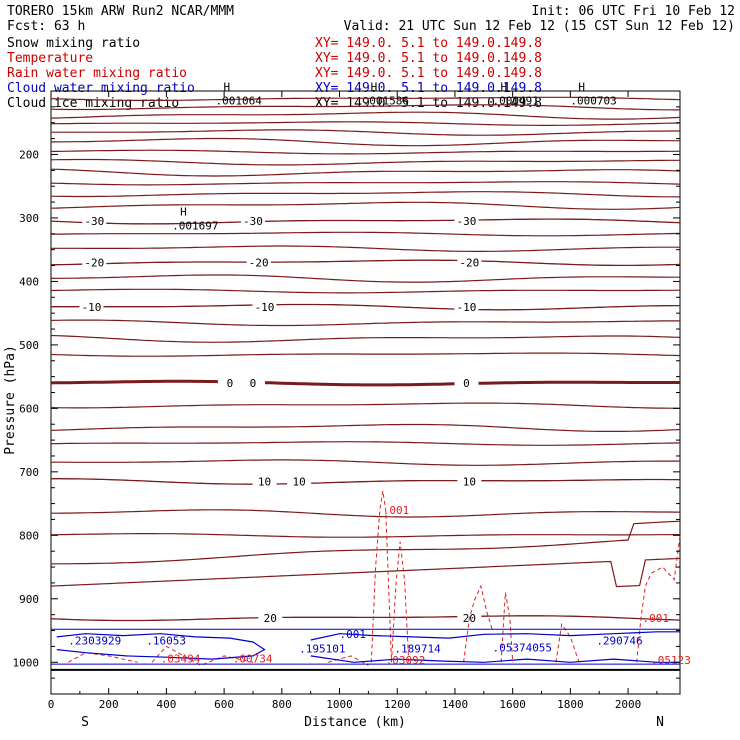 The image size is (740, 740). Describe the element at coordinates (406, 660) in the screenshot. I see `low-level-label: .03092` at that location.